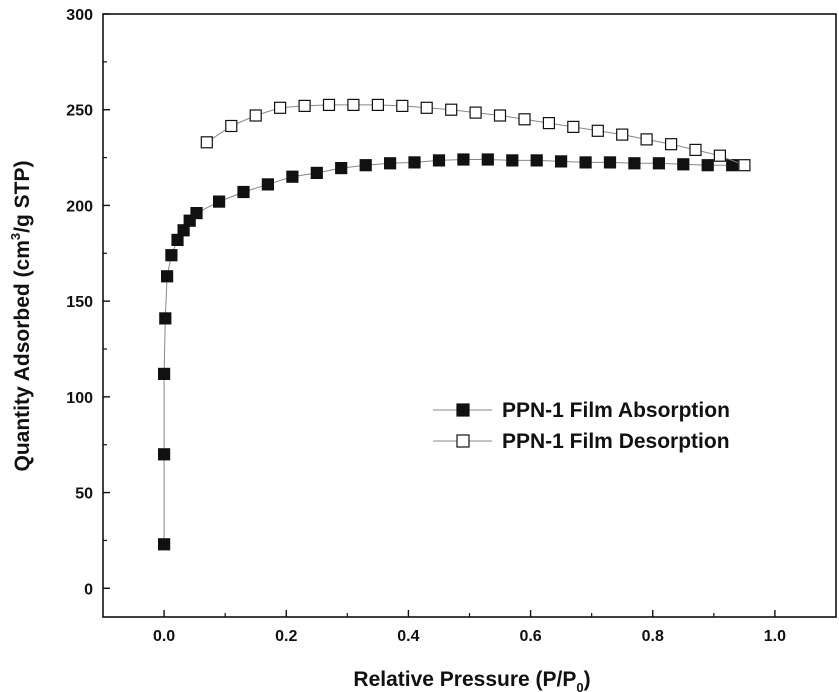 Image resolution: width=839 pixels, height=692 pixels. Describe the element at coordinates (79, 398) in the screenshot. I see `y-tick-label: 100` at that location.